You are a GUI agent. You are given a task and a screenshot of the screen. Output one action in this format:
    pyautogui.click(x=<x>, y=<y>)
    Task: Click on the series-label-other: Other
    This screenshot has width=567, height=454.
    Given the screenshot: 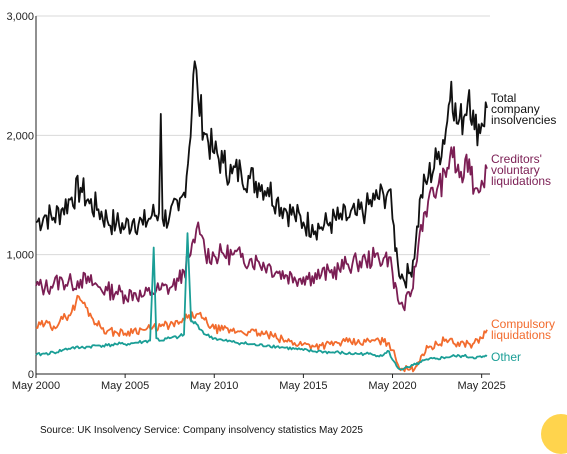 What is the action you would take?
    pyautogui.click(x=506, y=357)
    